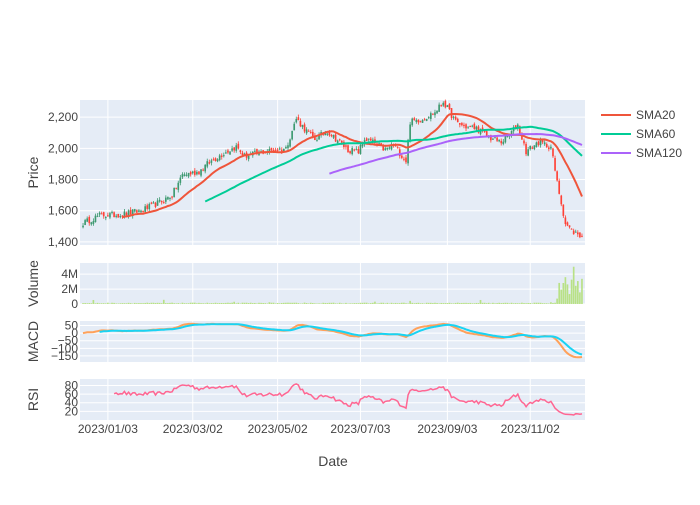  I want to click on macd-y-tick-label: −150, so click(64, 356).